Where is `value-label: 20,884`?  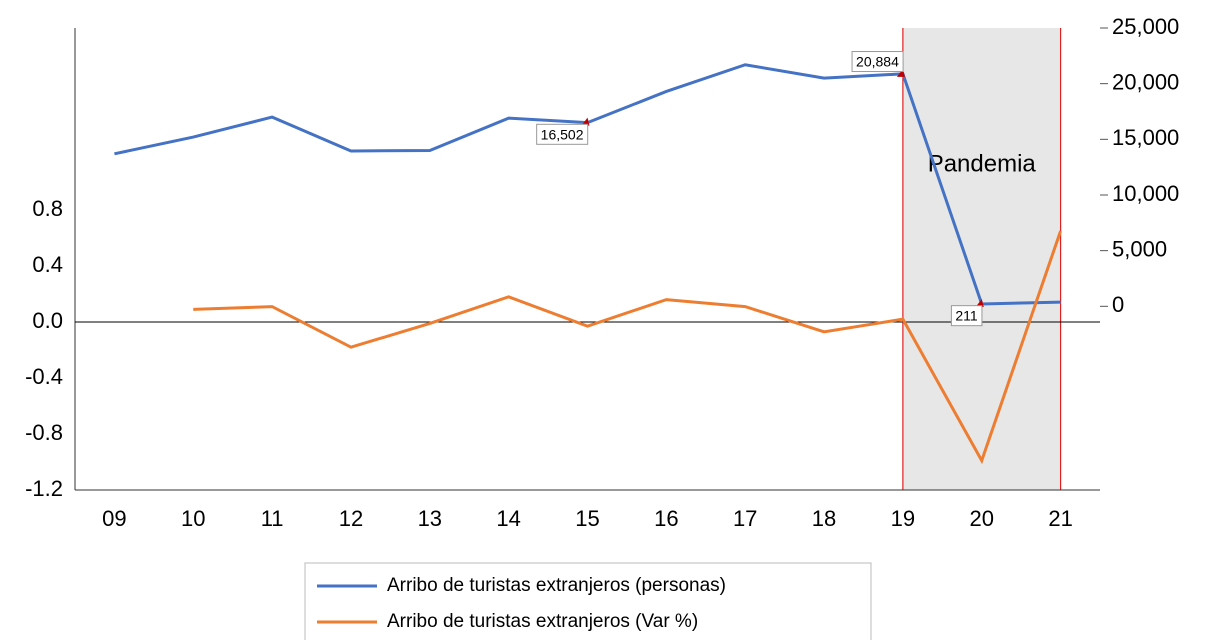 value-label: 20,884 is located at coordinates (877, 62).